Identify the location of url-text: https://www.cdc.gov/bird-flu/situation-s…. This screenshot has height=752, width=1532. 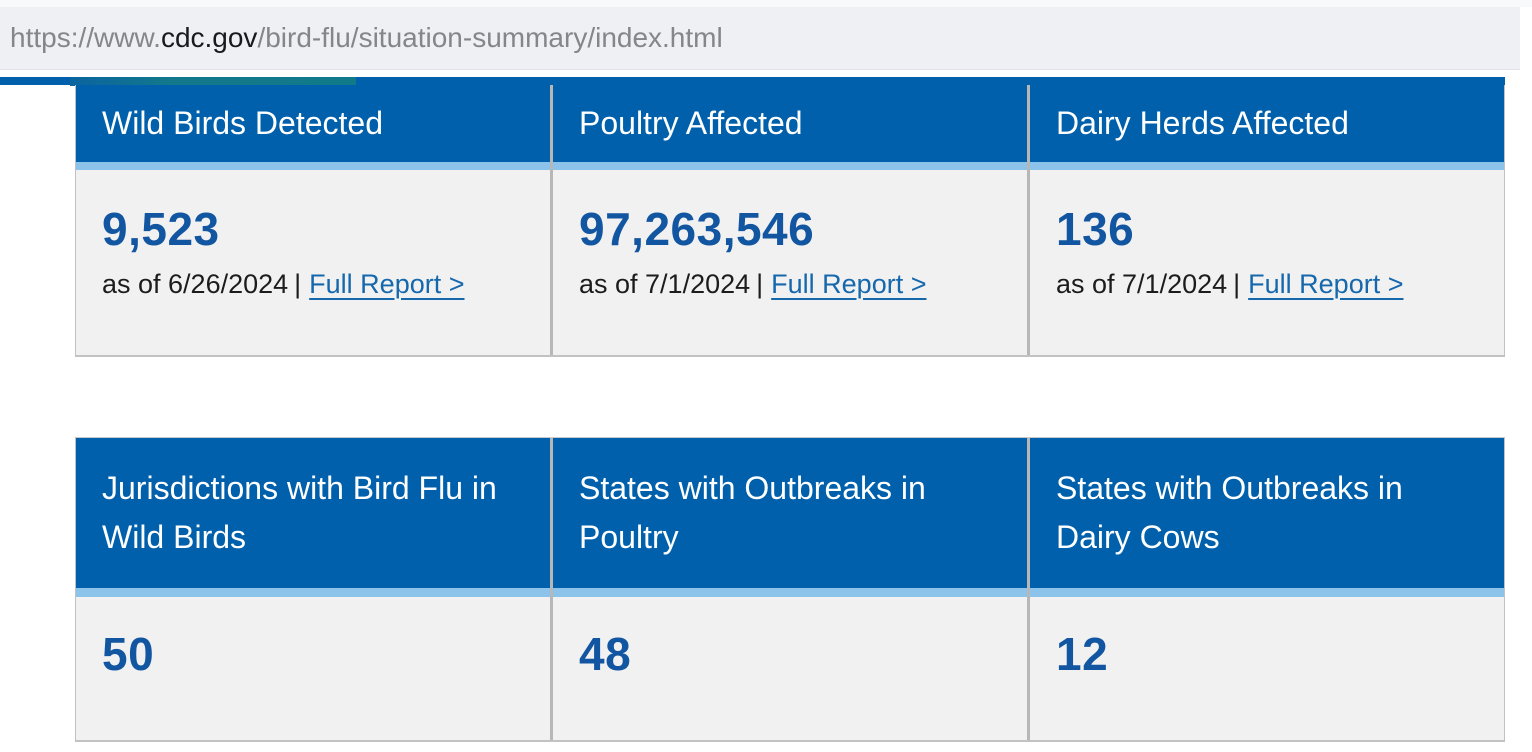
(366, 38).